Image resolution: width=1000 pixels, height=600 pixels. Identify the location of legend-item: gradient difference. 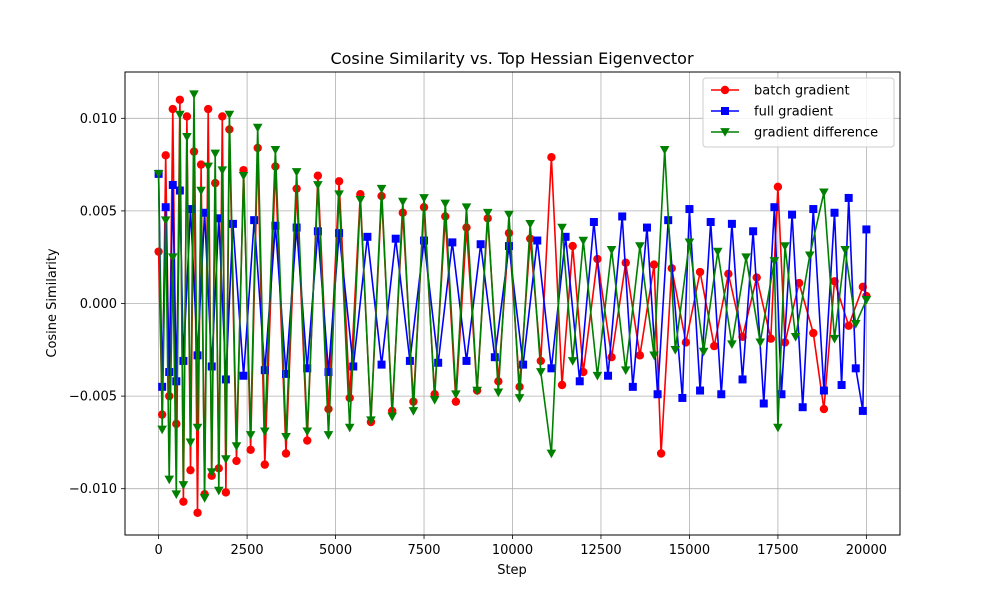
(794, 133).